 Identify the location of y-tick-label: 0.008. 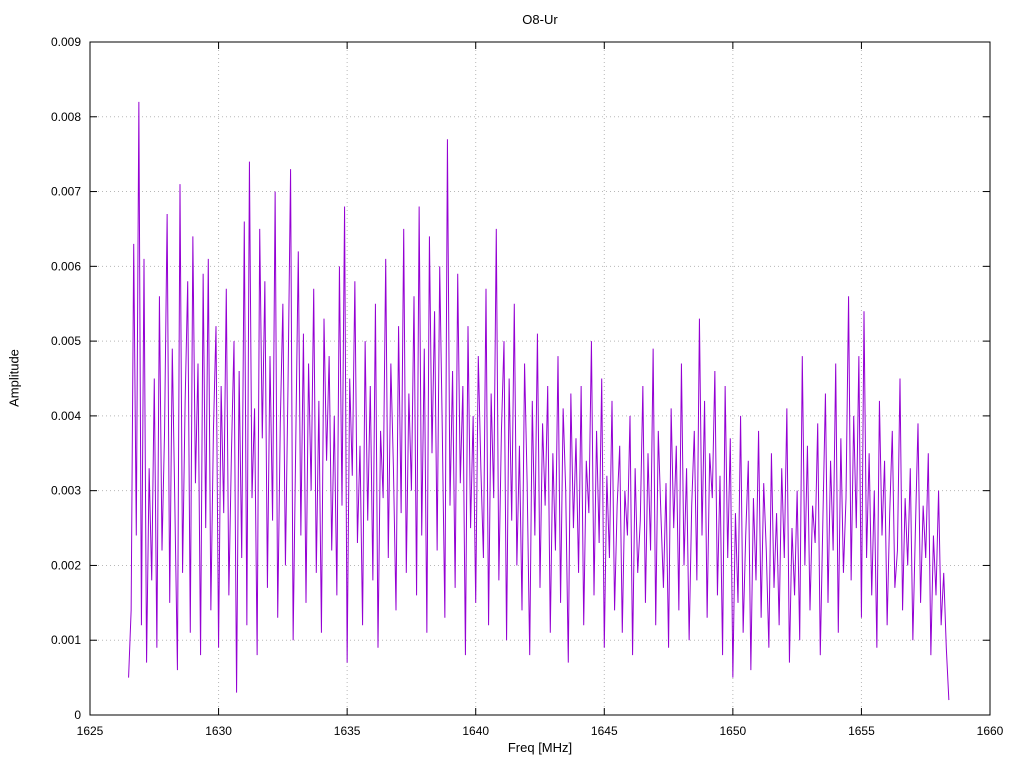
(66, 117).